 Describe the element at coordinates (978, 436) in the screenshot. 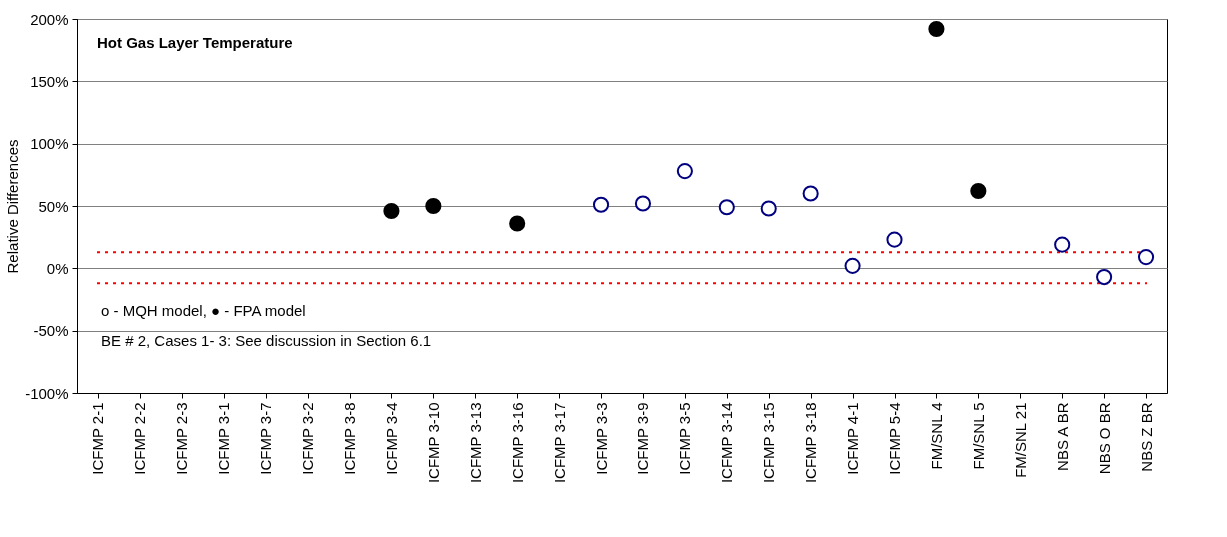

I see `x-tick-label: FM/SNL 5` at that location.